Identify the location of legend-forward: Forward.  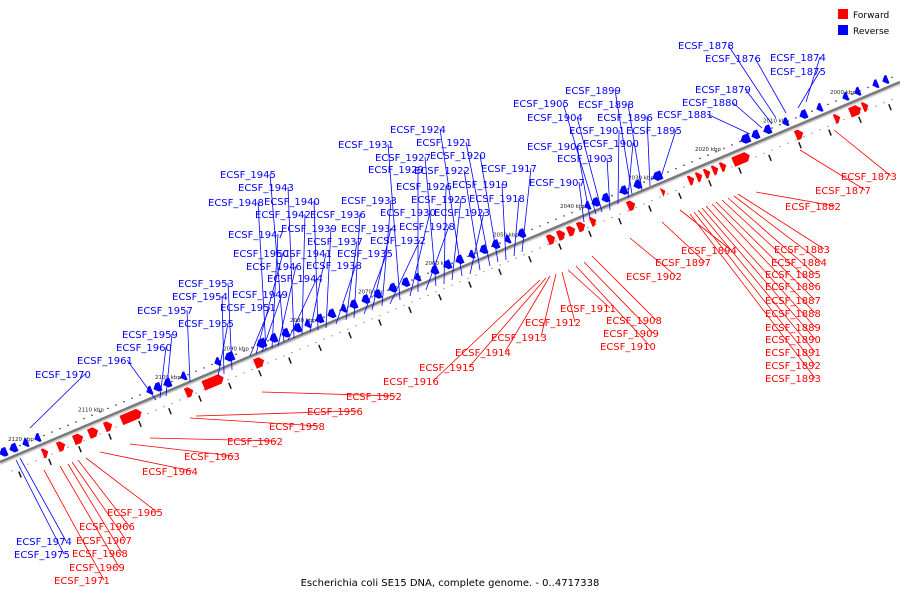
(863, 15).